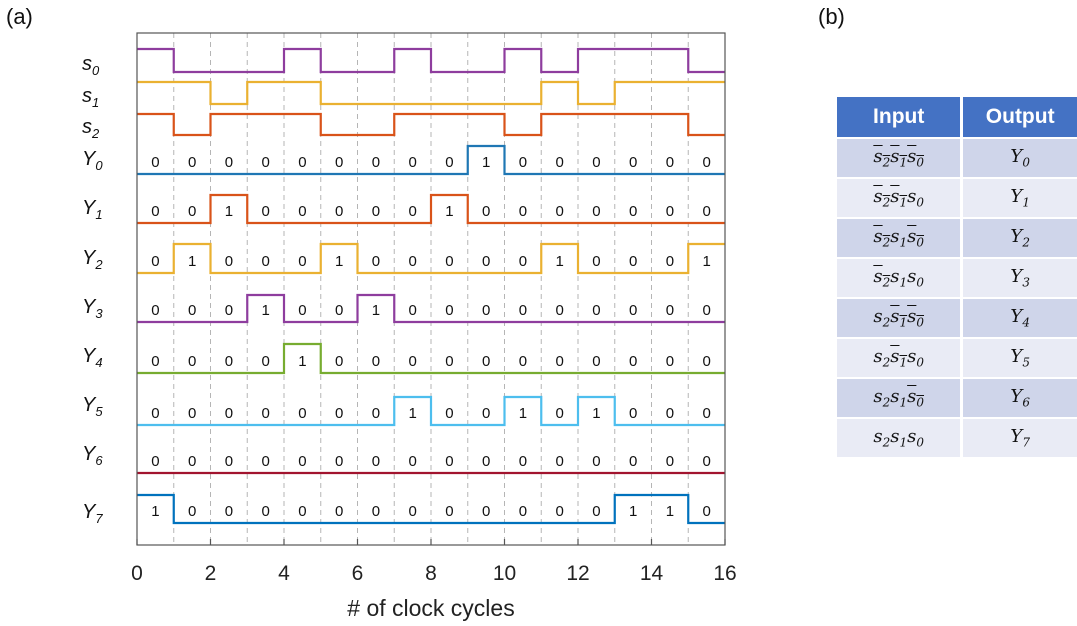  I want to click on x-tick-label: 10, so click(504, 573).